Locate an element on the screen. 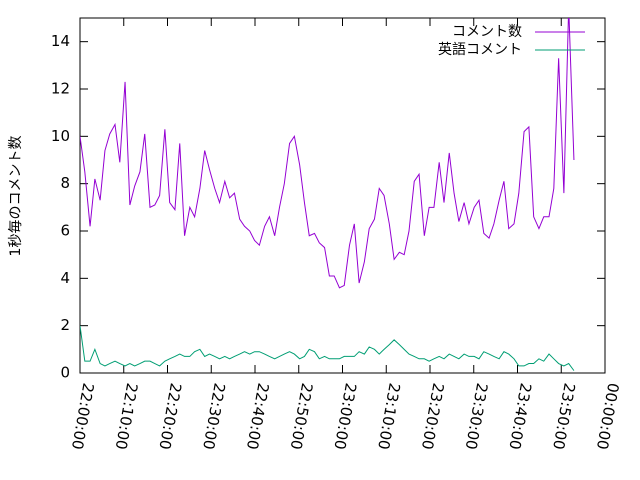 Image resolution: width=640 pixels, height=480 pixels. x-tick-label: 23:50:00 is located at coordinates (563, 416).